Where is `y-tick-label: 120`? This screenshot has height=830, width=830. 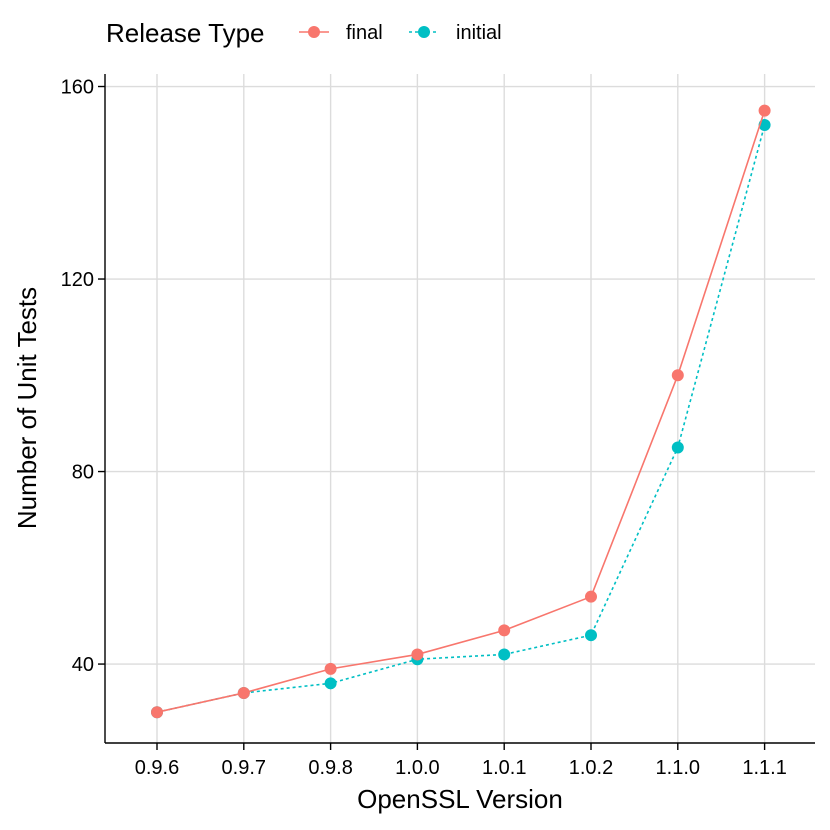 y-tick-label: 120 is located at coordinates (77, 280).